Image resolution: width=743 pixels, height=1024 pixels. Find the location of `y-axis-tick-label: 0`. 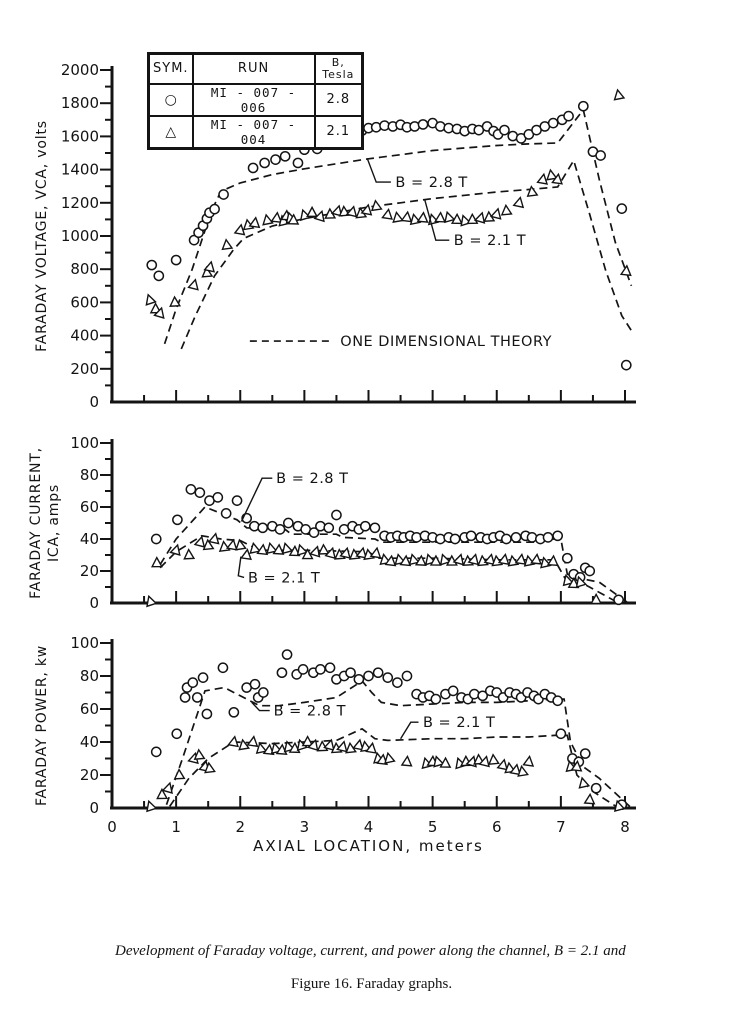

y-axis-tick-label: 0 is located at coordinates (94, 808).